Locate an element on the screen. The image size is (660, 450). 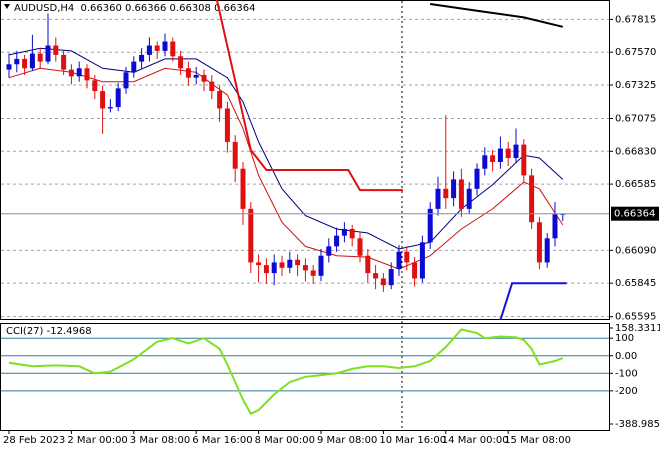
symbol-icon is located at coordinates (7, 6).